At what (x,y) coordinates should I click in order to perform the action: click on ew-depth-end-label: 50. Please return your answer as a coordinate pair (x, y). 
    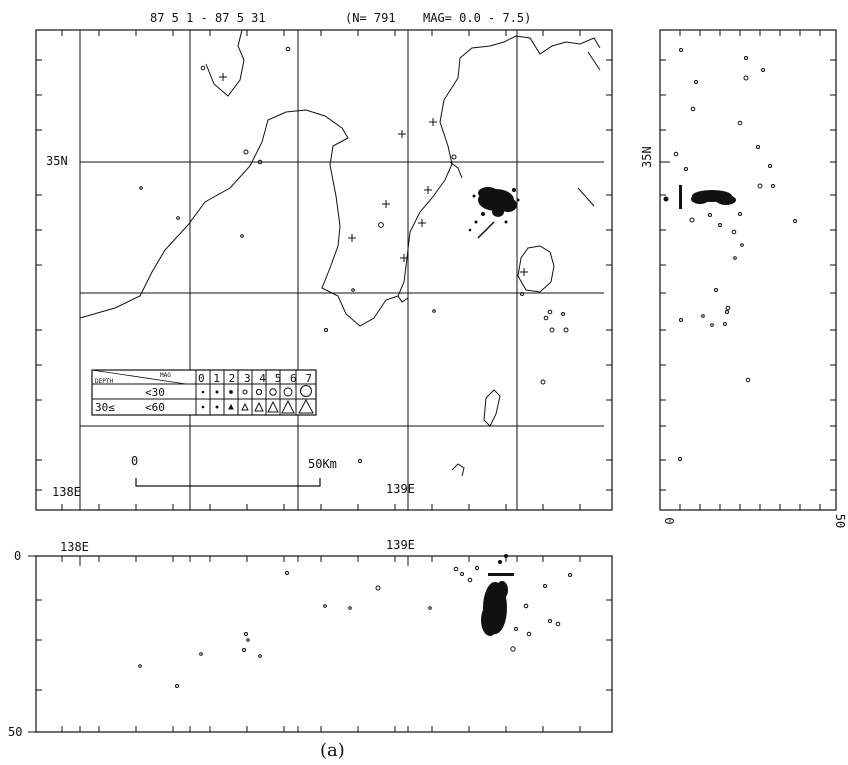
    Looking at the image, I should click on (15, 732).